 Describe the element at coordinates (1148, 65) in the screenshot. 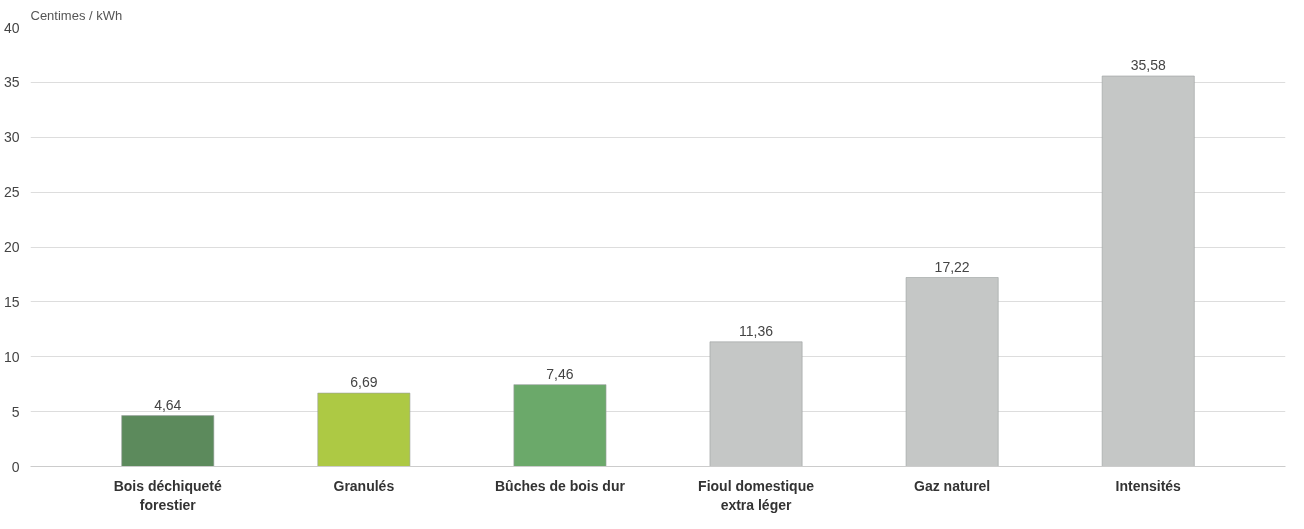

I see `data-label: 35,58` at that location.